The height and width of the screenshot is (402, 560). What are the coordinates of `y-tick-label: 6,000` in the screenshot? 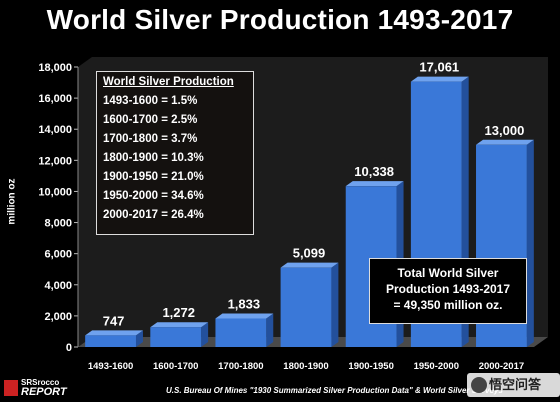 It's located at (58, 255).